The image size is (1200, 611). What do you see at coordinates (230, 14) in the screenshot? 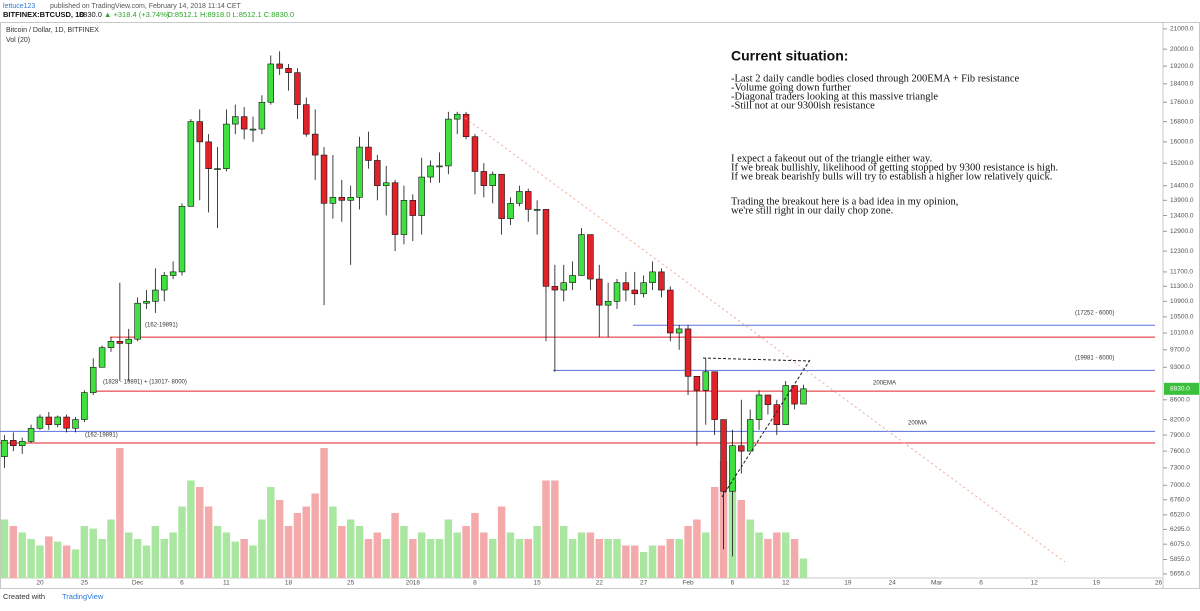
I see `ohlc: O:8512.1 H:8918.0 L:8512.1 C:8830.0` at bounding box center [230, 14].